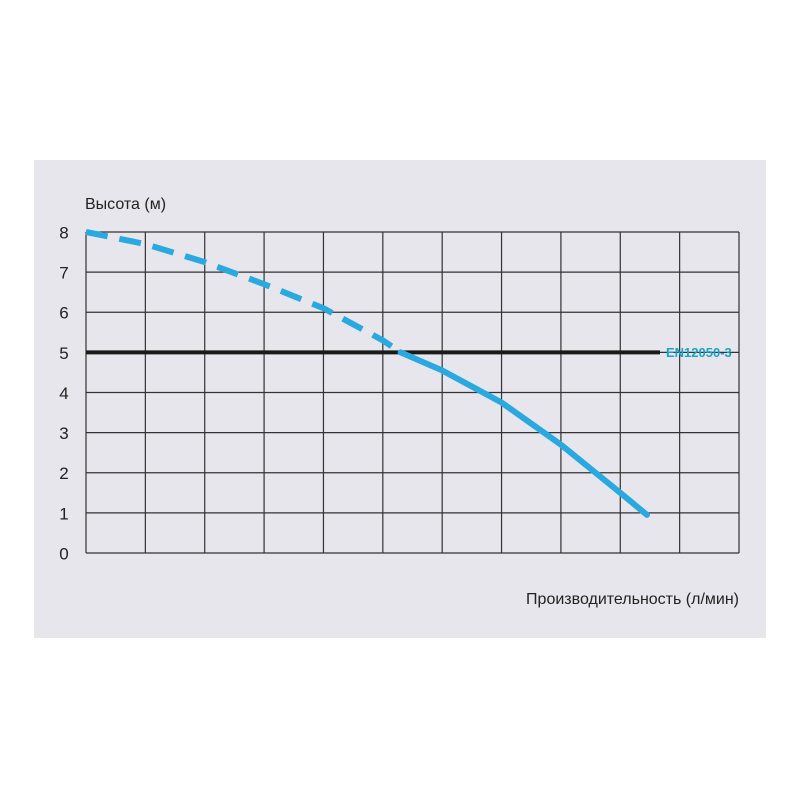 The image size is (800, 805). Describe the element at coordinates (63, 353) in the screenshot. I see `y-tick-label: 5` at that location.